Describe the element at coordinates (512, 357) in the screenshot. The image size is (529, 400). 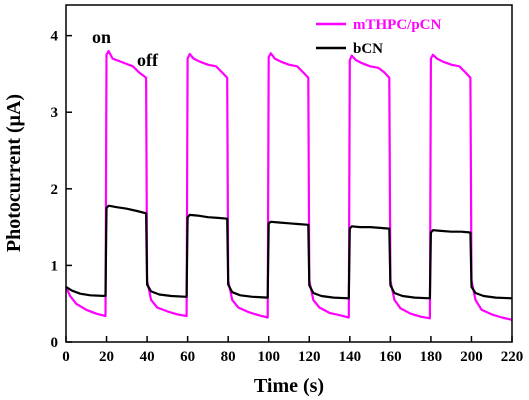
I see `x-tick-label: 220` at that location.